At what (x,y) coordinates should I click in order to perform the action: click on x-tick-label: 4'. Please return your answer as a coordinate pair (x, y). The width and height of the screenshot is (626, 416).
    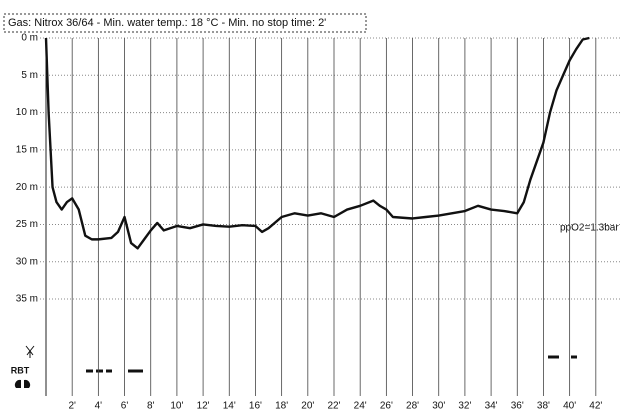
    Looking at the image, I should click on (99, 406).